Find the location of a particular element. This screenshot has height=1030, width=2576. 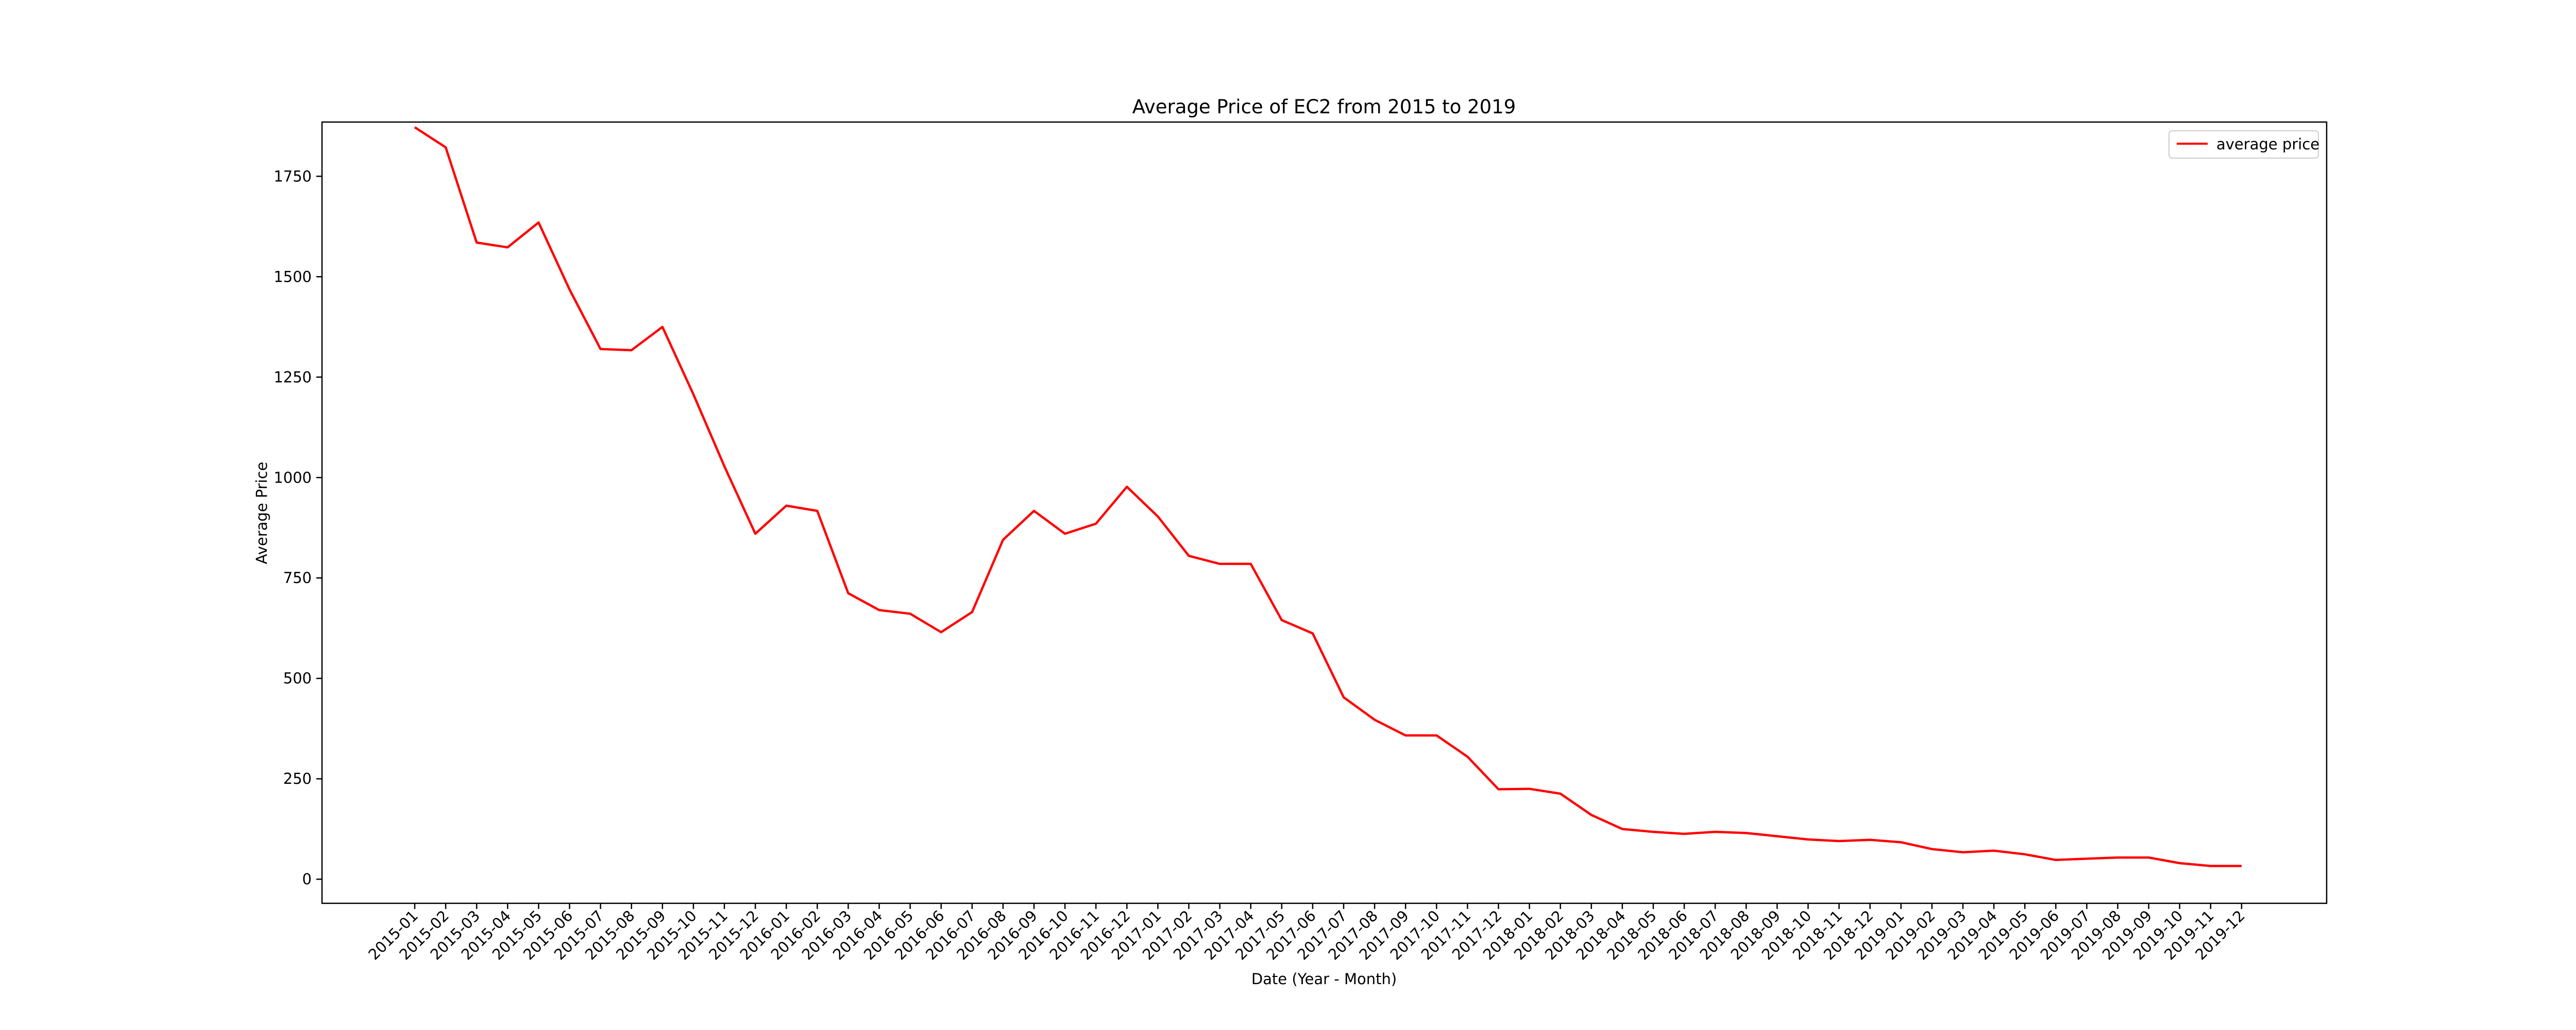

legend-box is located at coordinates (2243, 144).